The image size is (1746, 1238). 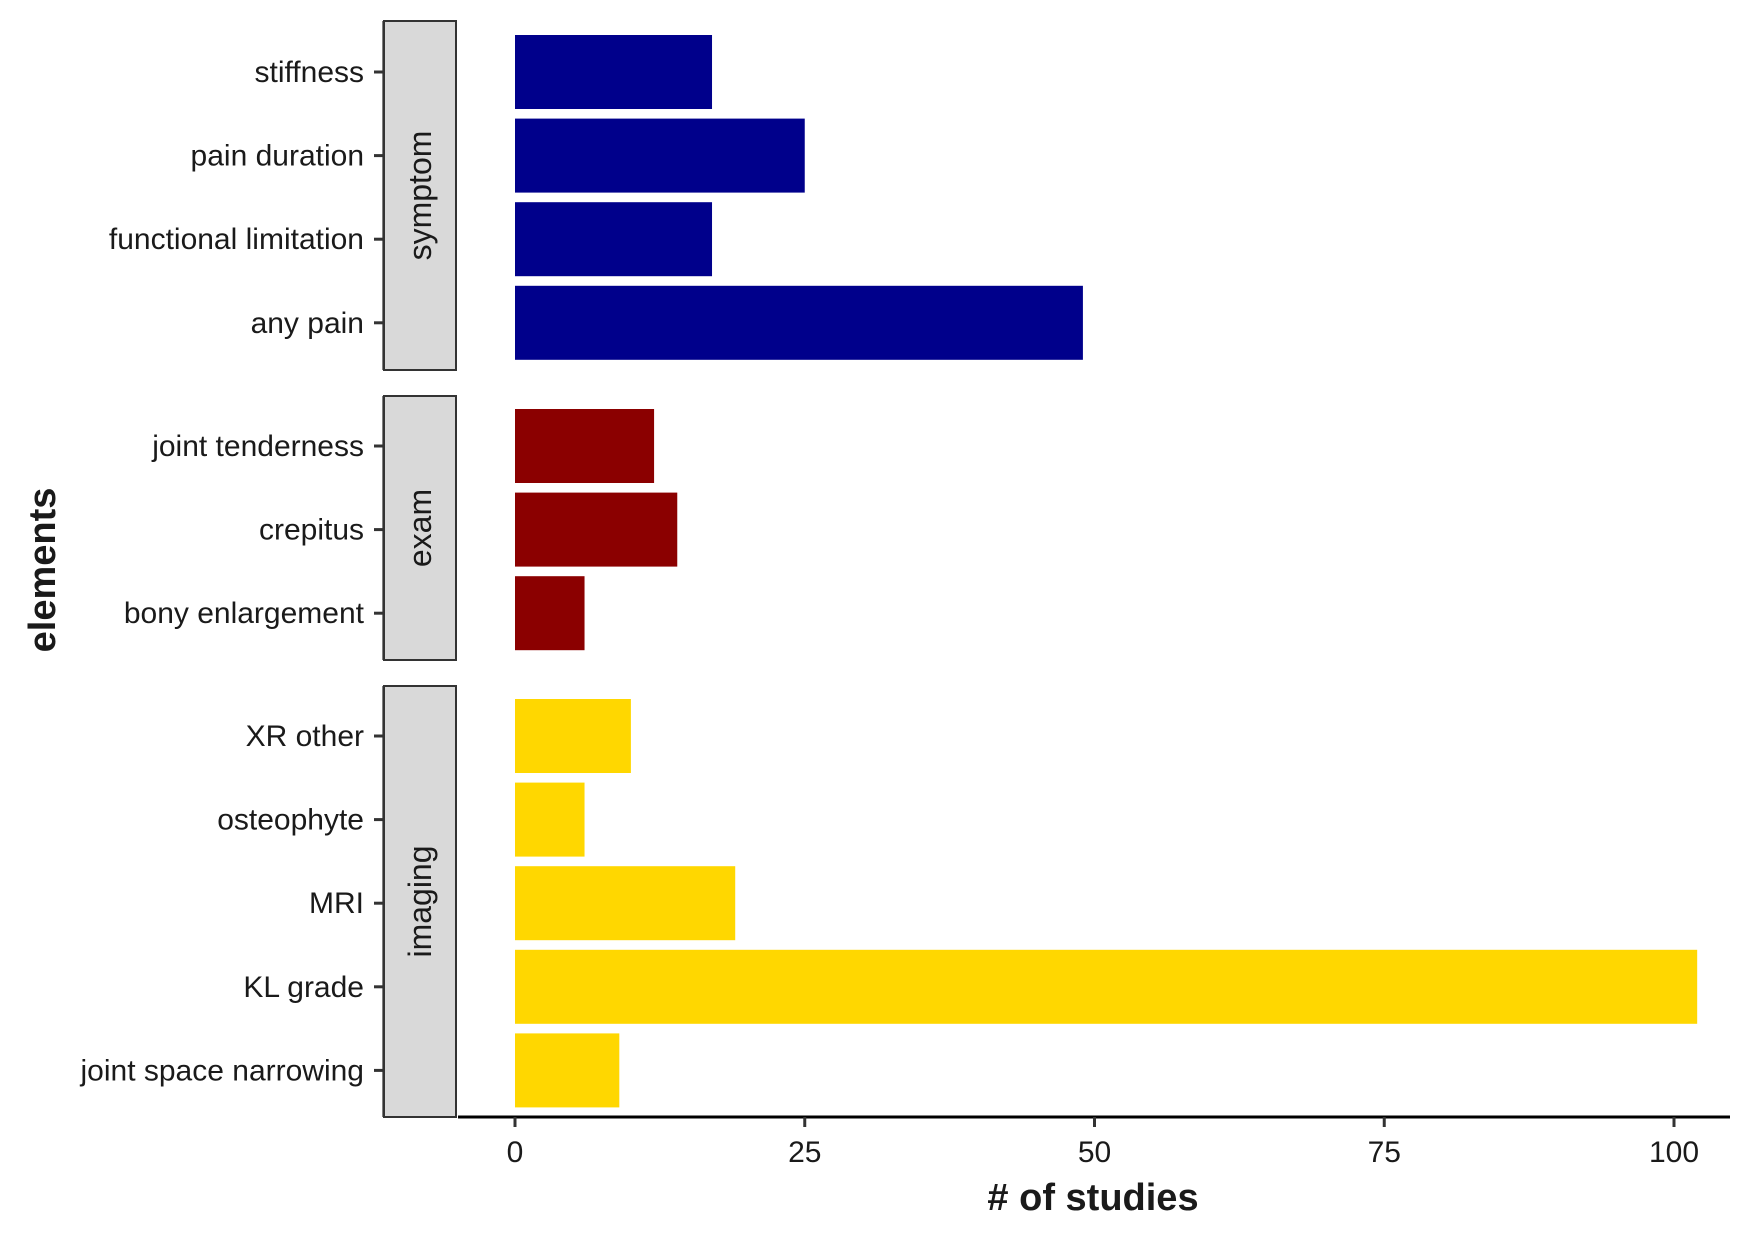 What do you see at coordinates (43, 570) in the screenshot?
I see `y-axis-title: elements` at bounding box center [43, 570].